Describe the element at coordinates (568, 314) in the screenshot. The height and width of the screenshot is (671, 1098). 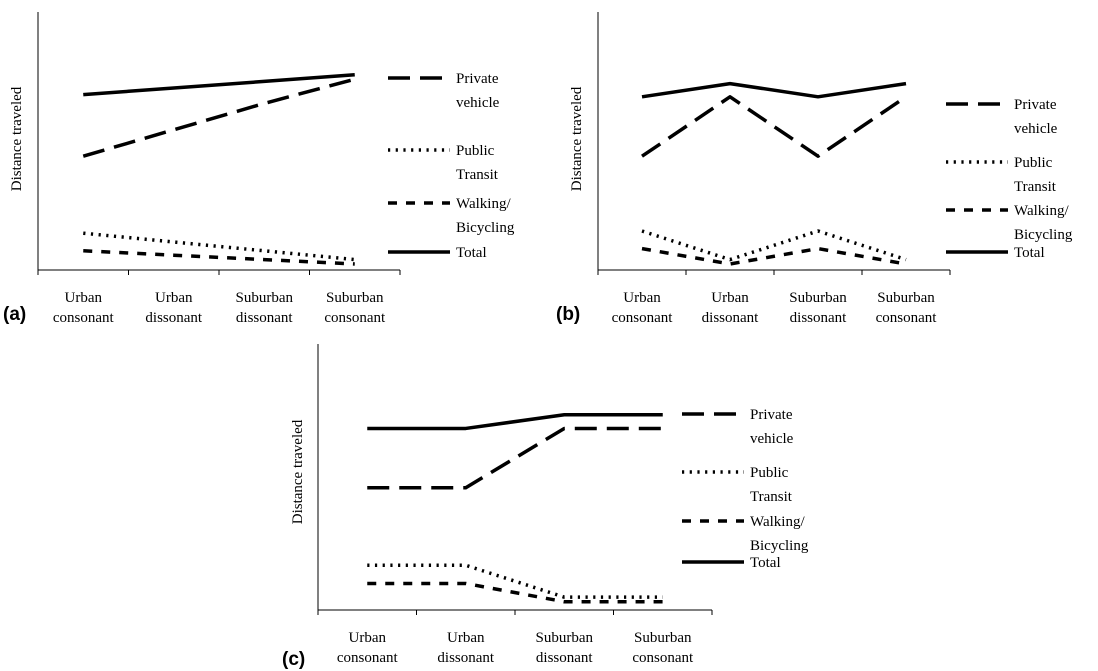
I see `panel-label: (b)` at that location.